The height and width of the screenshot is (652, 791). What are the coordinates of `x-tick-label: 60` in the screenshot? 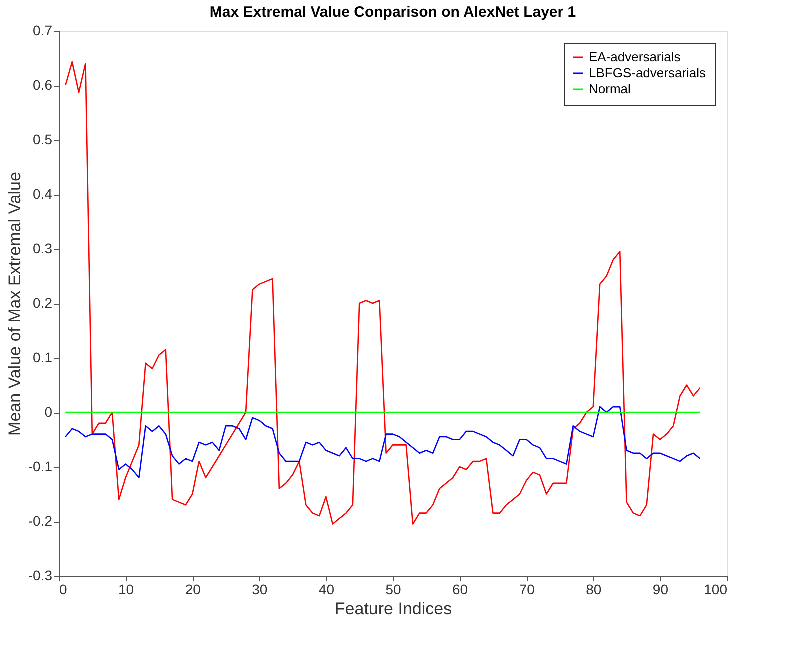 It's located at (460, 590).